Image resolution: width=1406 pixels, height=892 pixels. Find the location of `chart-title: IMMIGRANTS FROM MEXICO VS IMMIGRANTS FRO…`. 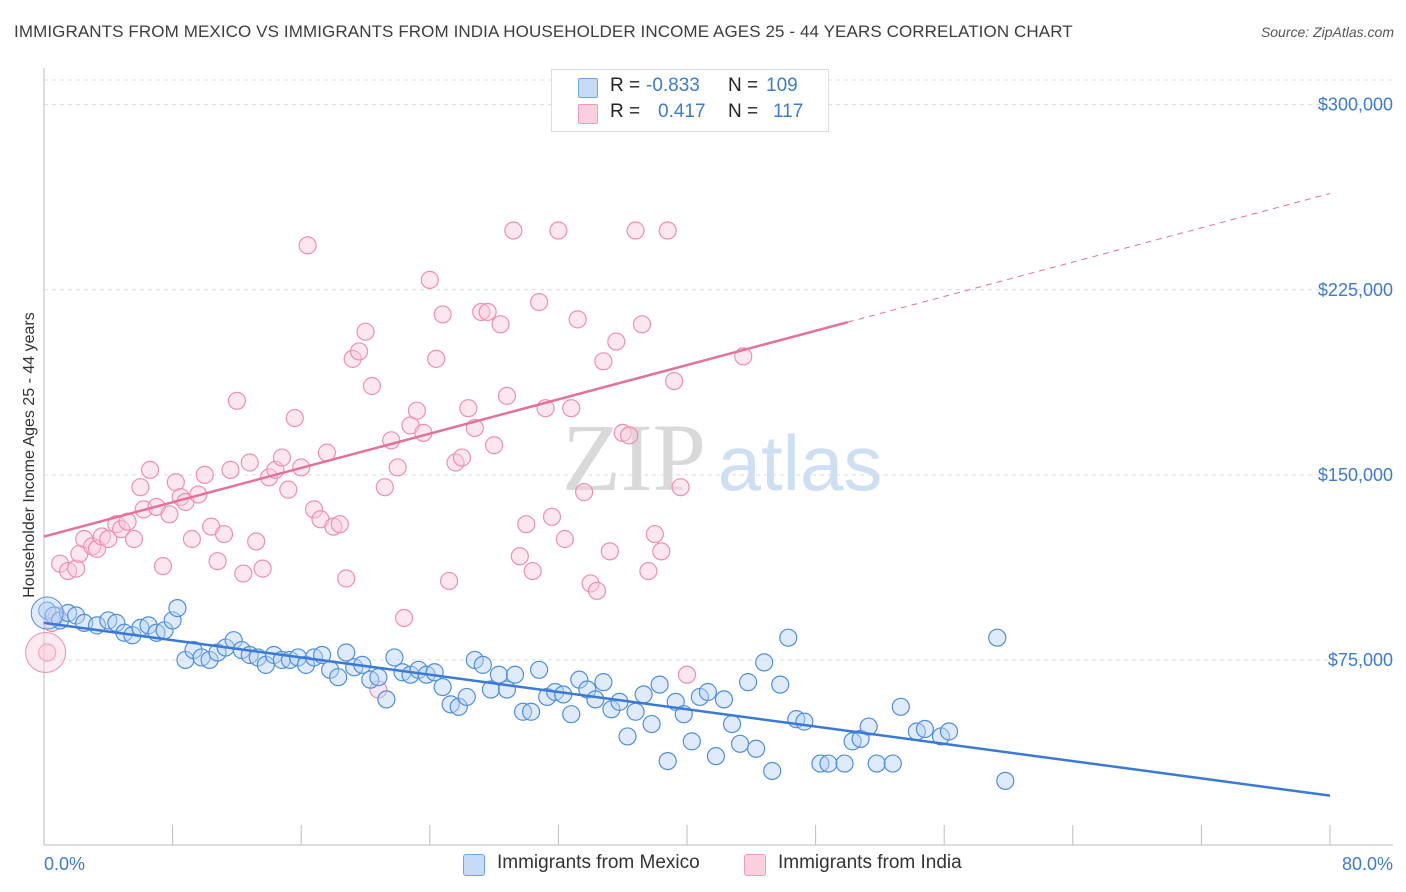

chart-title: IMMIGRANTS FROM MEXICO VS IMMIGRANTS FRO… is located at coordinates (543, 31).